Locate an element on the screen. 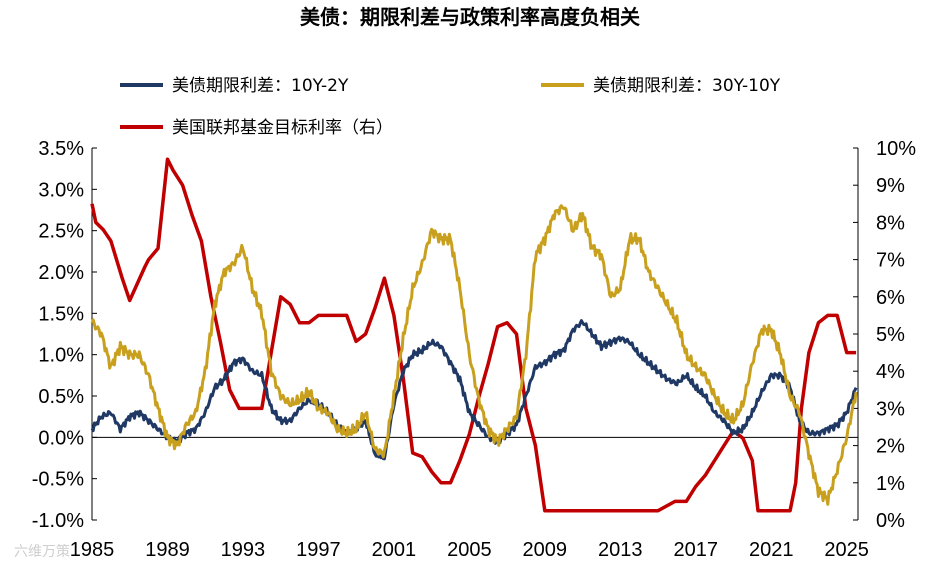 The height and width of the screenshot is (567, 939). legend-label-10y-2y: 美债期限利差：10Y-2Y is located at coordinates (260, 86).